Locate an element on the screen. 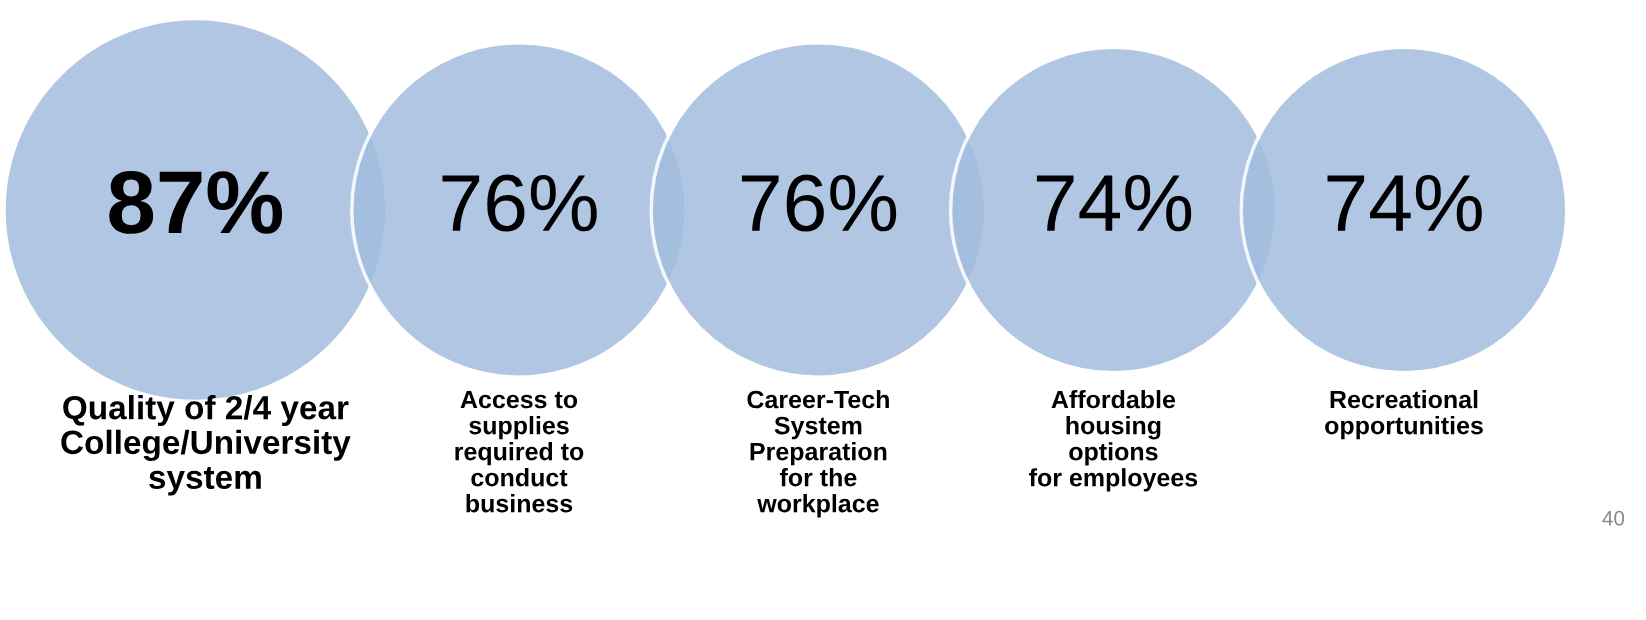 The height and width of the screenshot is (620, 1646). data-label: 87% is located at coordinates (196, 202).